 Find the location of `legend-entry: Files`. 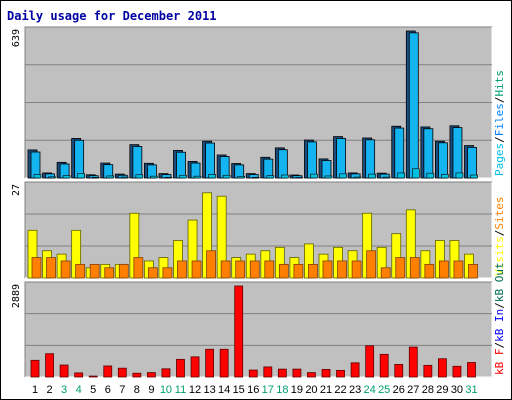

legend-entry: Files is located at coordinates (499, 119).